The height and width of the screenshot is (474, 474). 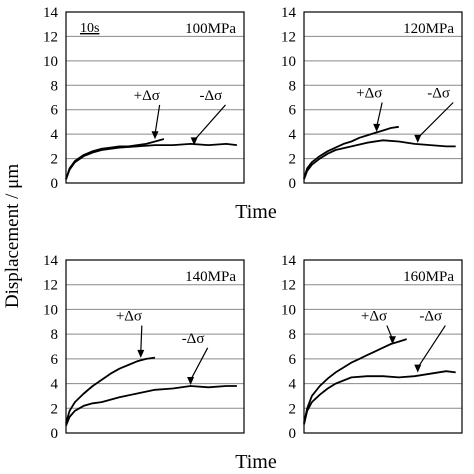 What do you see at coordinates (210, 277) in the screenshot?
I see `panel-title: 140MPa` at bounding box center [210, 277].